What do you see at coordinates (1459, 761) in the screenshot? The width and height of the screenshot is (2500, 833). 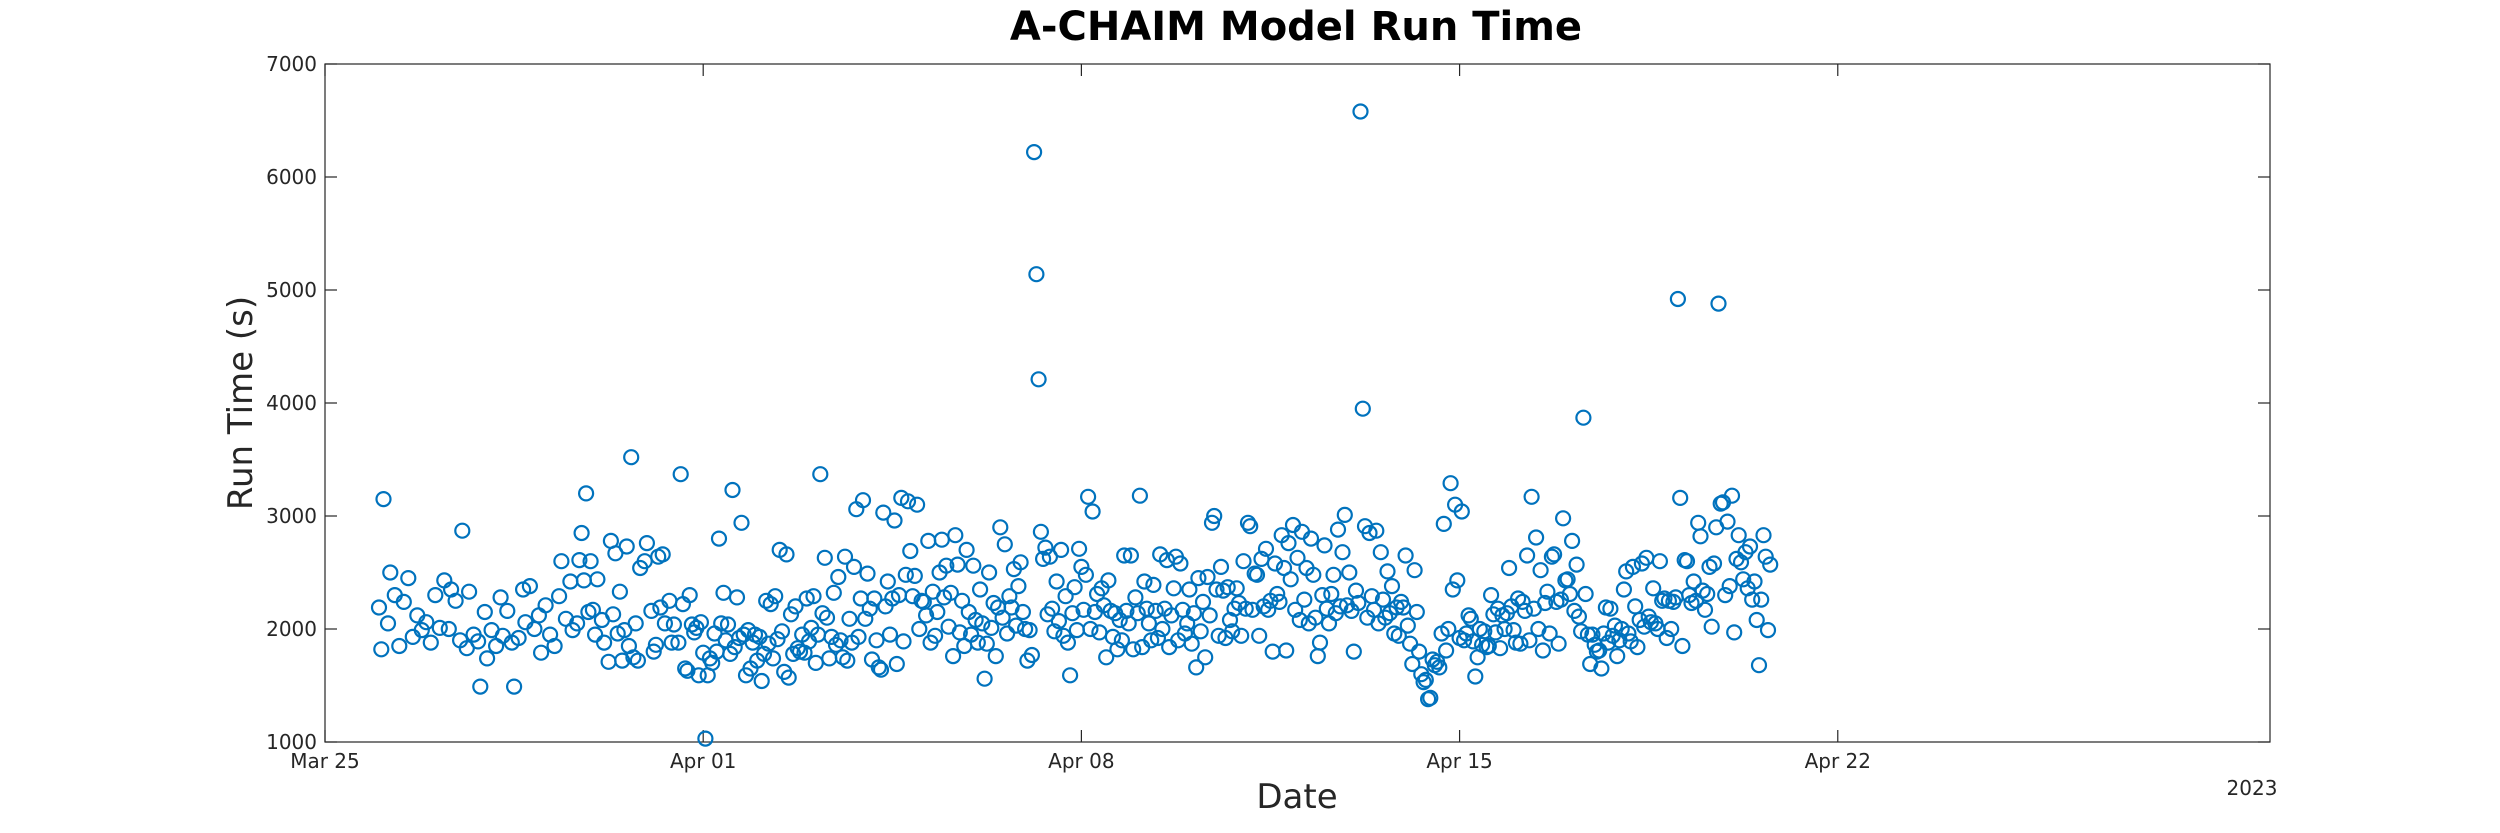 I see `x-tick-label: Apr 15` at bounding box center [1459, 761].